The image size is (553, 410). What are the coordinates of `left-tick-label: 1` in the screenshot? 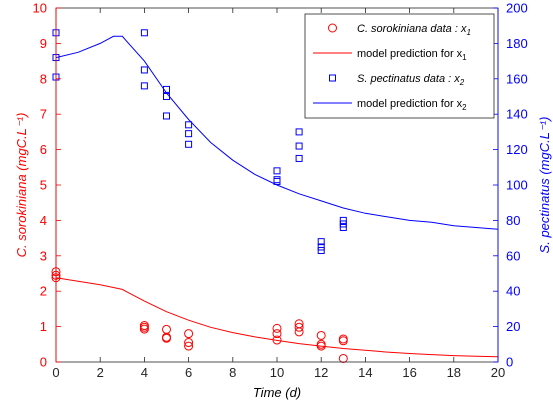 It's located at (43, 326).